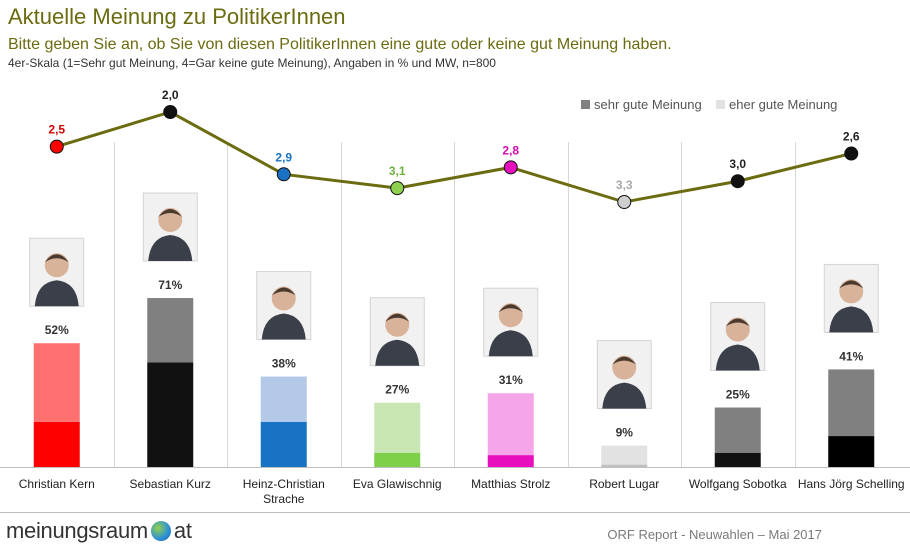  Describe the element at coordinates (454, 157) in the screenshot. I see `mean-value-line` at that location.